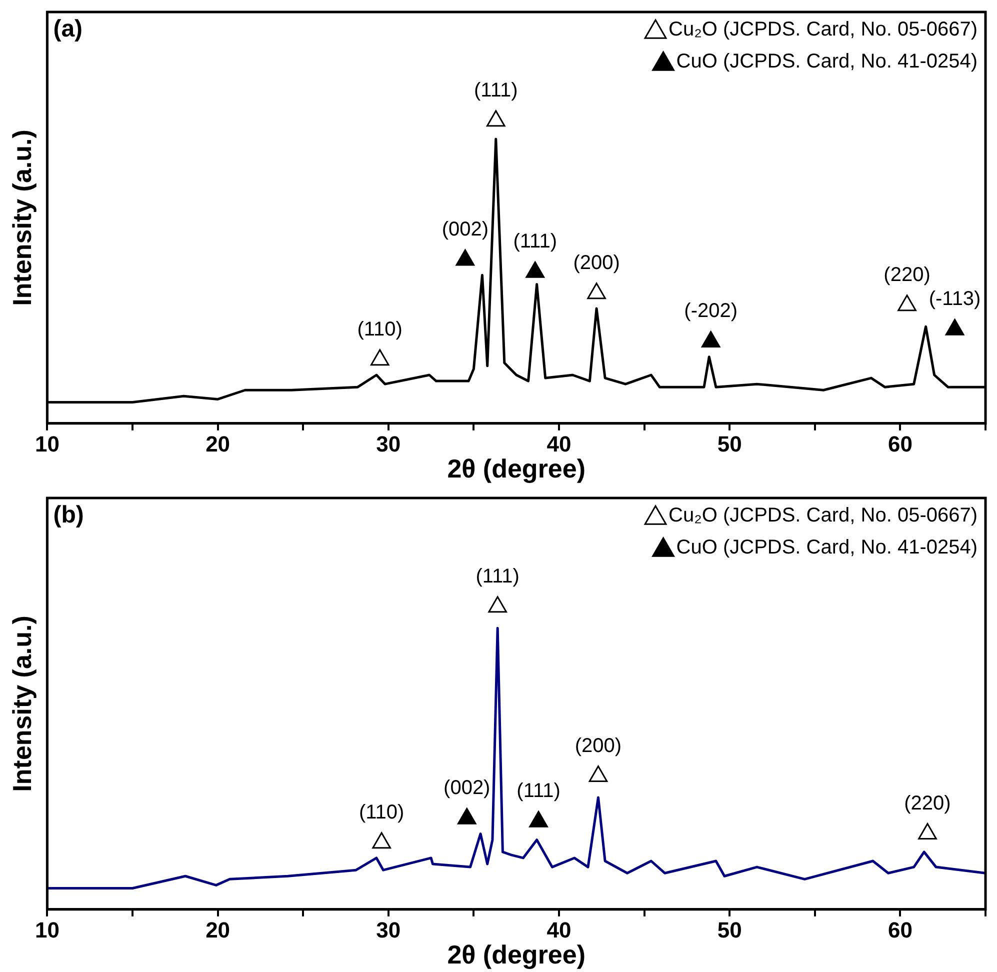 The height and width of the screenshot is (972, 997). Describe the element at coordinates (711, 311) in the screenshot. I see `annotation: (-202)` at that location.